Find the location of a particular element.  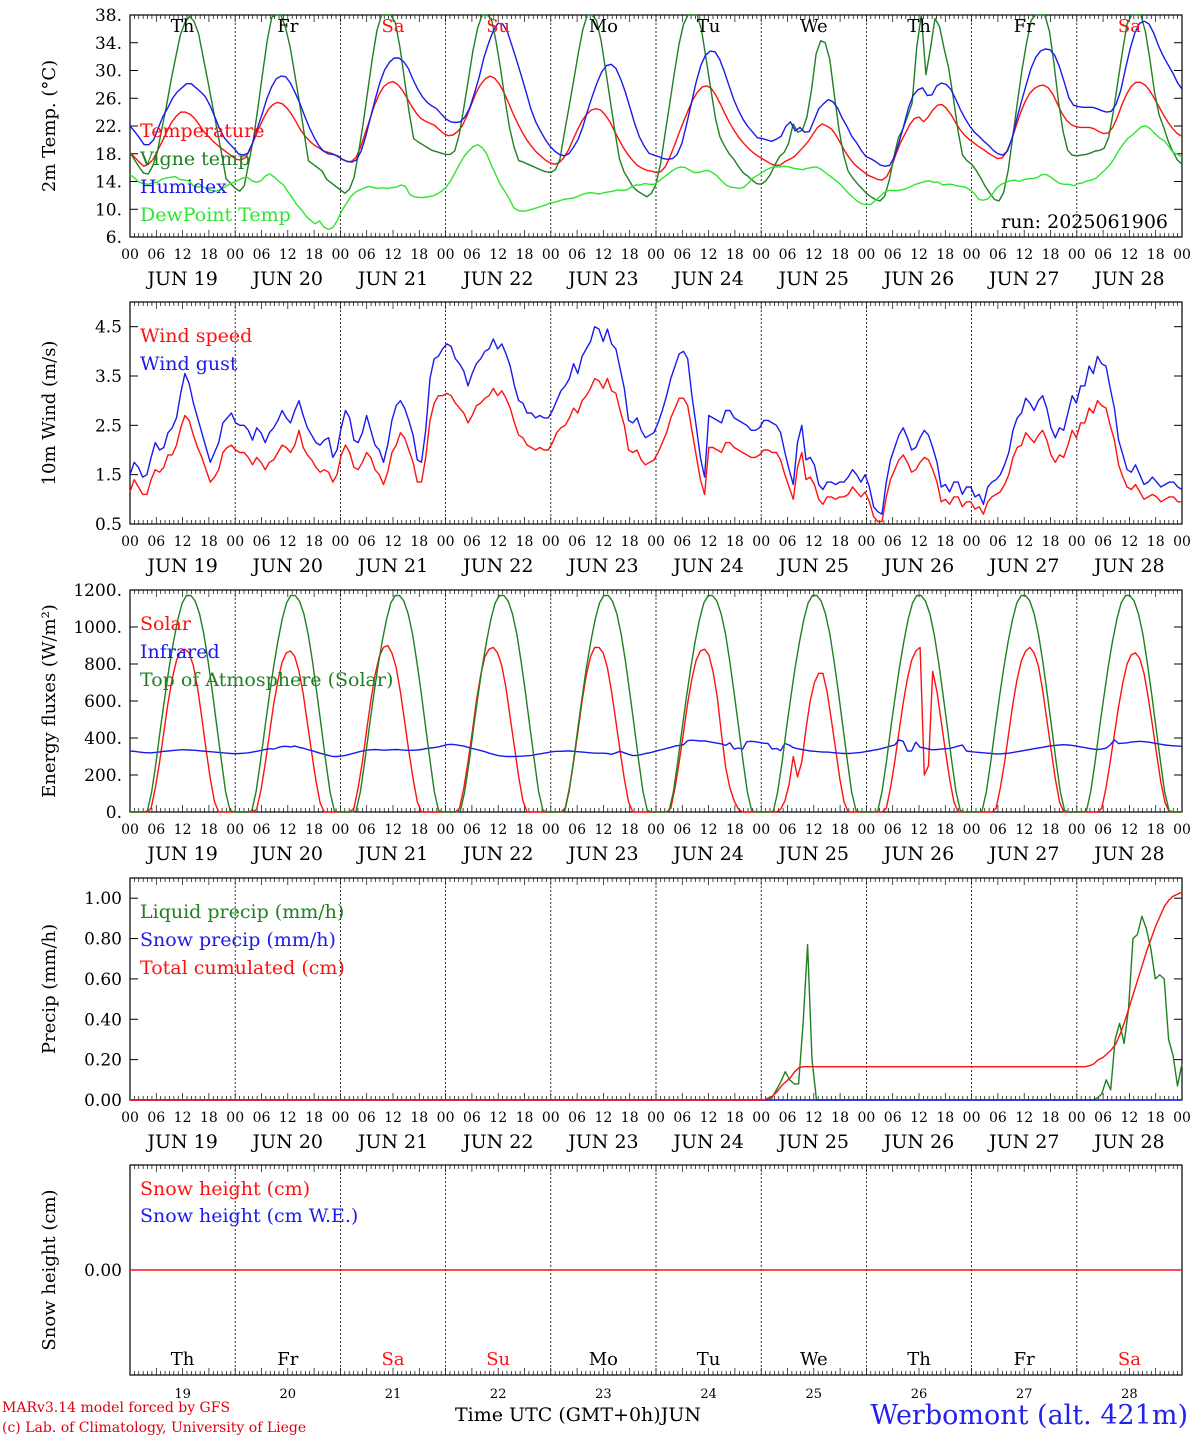

date-label: JUN 22 is located at coordinates (497, 1142).